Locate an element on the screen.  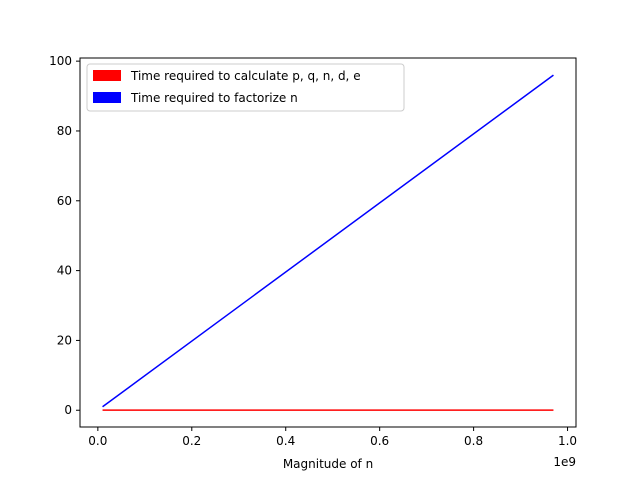
y-tick-label: 100 is located at coordinates (60, 61).